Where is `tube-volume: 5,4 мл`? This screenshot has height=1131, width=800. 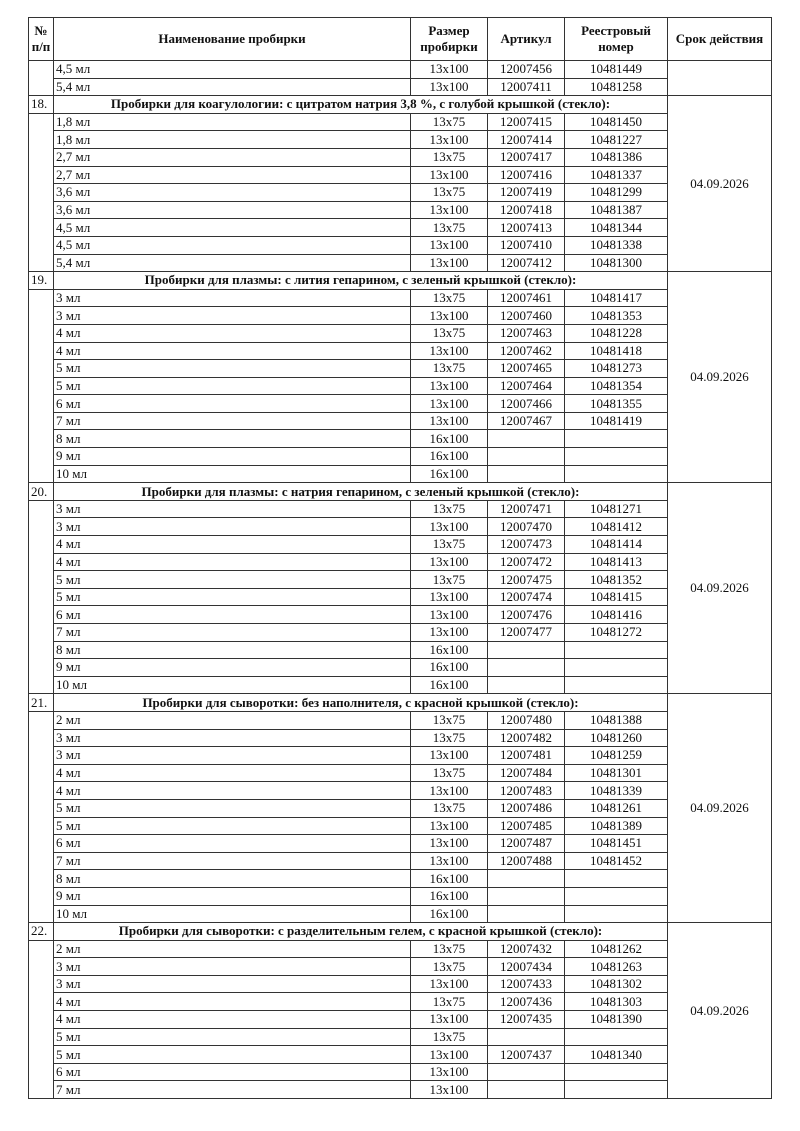
tube-volume: 5,4 мл is located at coordinates (232, 87).